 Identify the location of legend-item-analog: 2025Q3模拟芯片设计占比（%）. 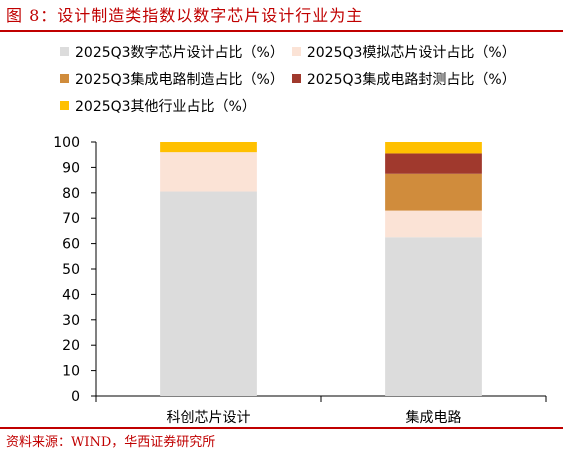
(403, 52).